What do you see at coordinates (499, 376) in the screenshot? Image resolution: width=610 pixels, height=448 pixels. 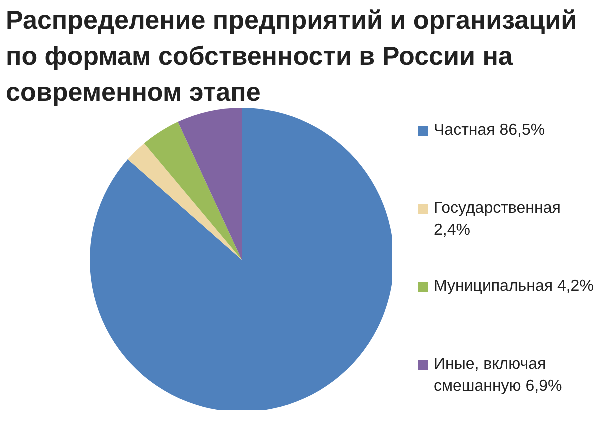 I see `legend-label: Иные, включая смешанную 6,9%` at bounding box center [499, 376].